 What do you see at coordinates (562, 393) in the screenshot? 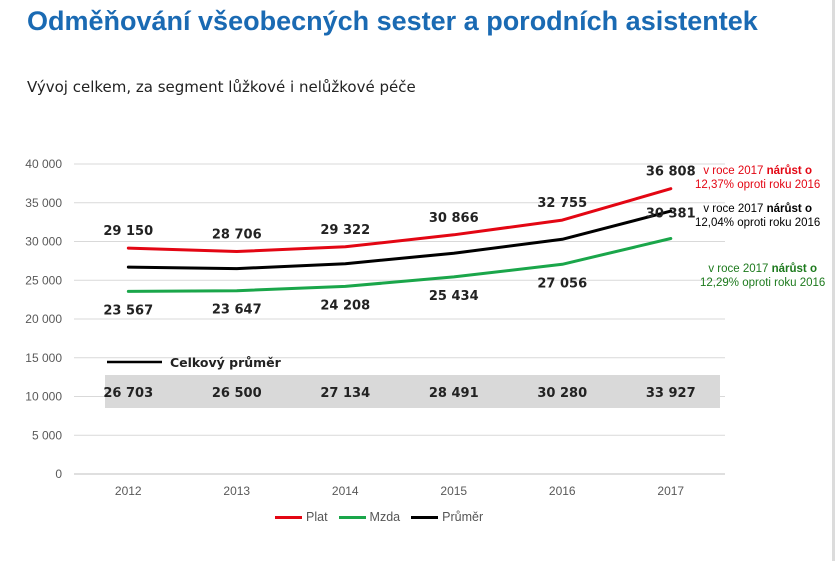
I see `data-label-prumer: 30 280` at bounding box center [562, 393].